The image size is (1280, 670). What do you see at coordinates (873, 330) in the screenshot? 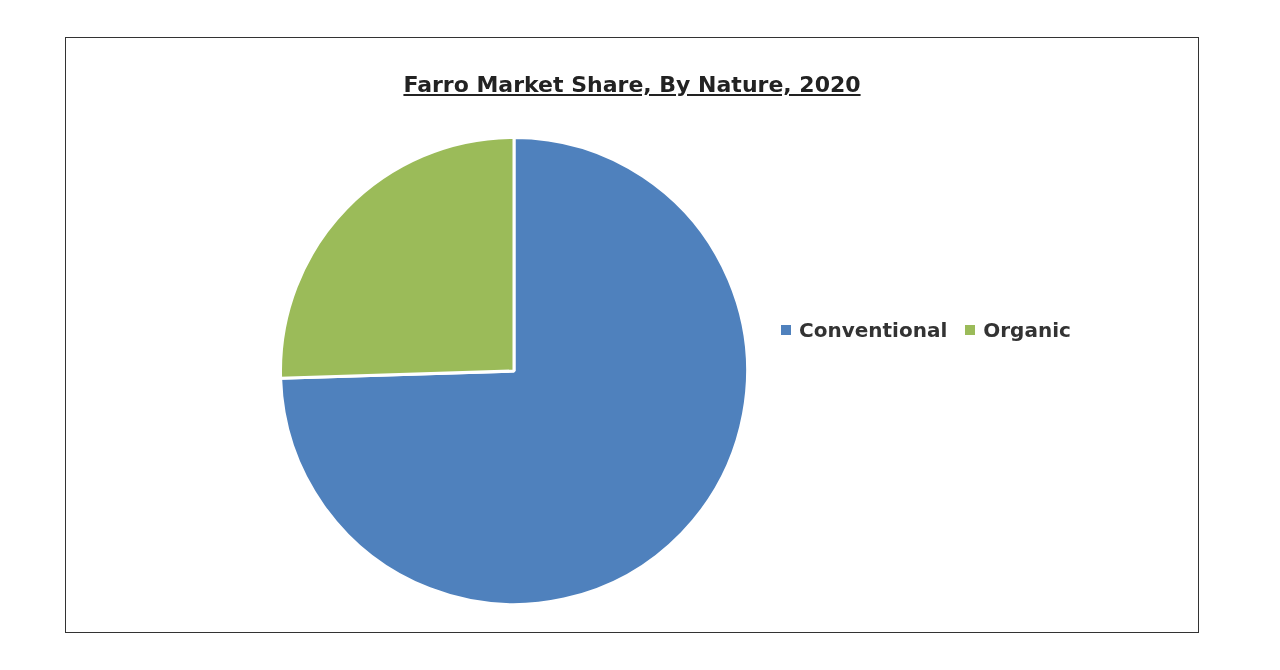
I see `legend-label: Conventional` at bounding box center [873, 330].